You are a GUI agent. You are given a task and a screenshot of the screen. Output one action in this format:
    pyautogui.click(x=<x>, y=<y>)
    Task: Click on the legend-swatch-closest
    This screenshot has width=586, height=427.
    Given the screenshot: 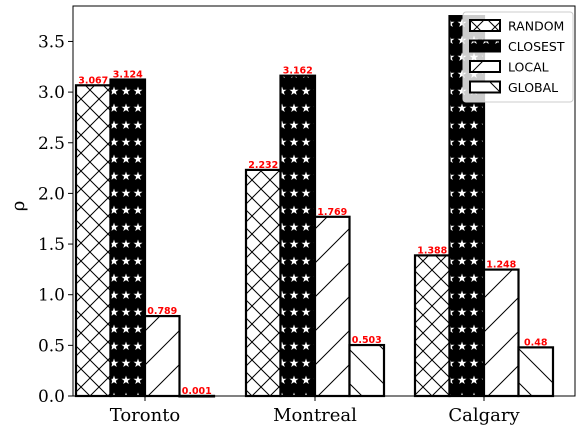 What is the action you would take?
    pyautogui.click(x=485, y=46)
    